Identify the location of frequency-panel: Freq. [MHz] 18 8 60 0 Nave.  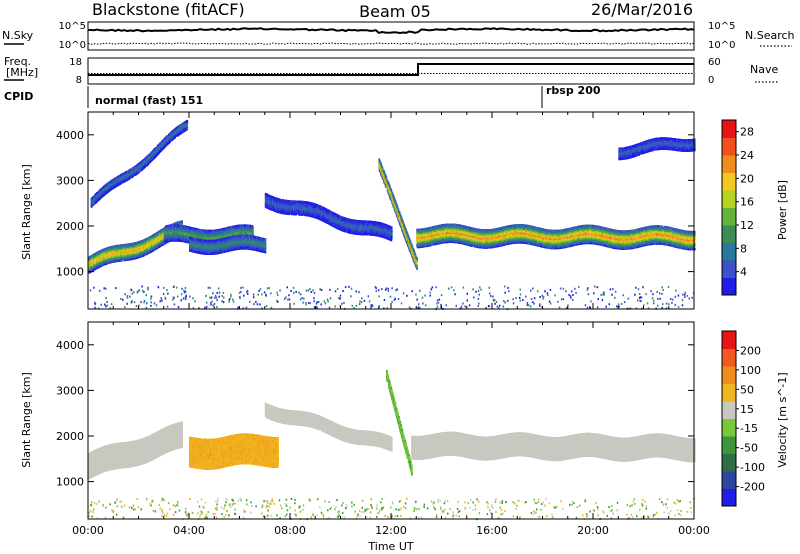
(391, 70).